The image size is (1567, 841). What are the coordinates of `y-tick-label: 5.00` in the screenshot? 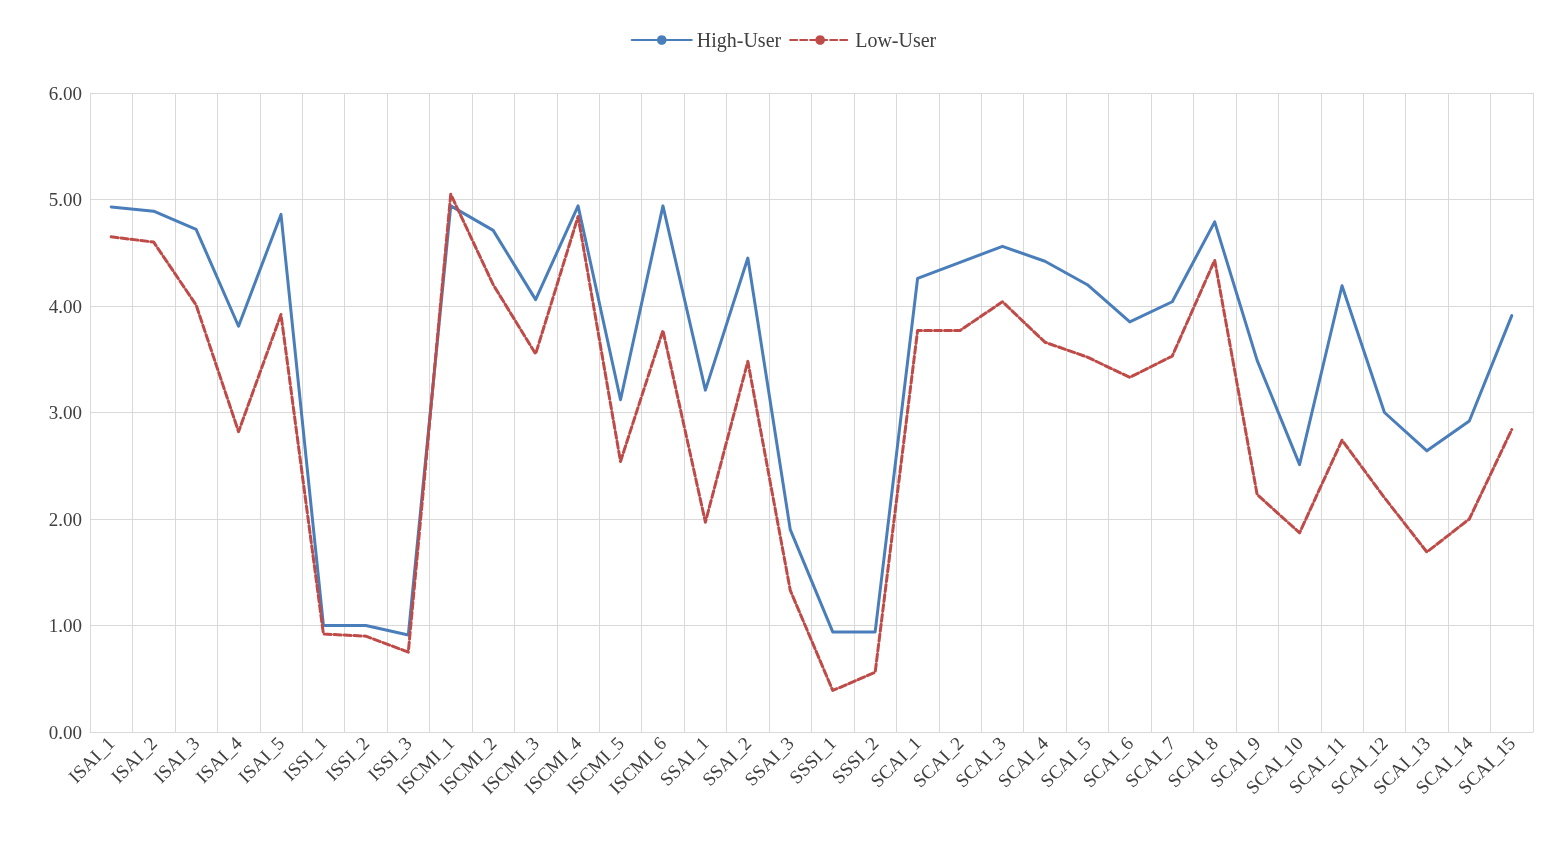 It's located at (65, 199).